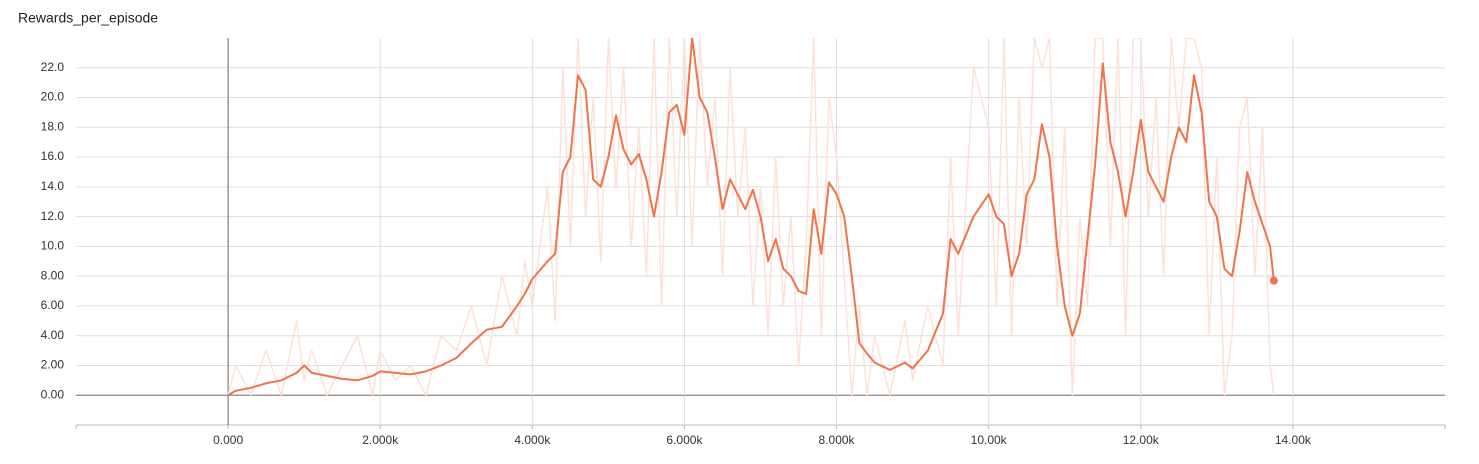  Describe the element at coordinates (53, 126) in the screenshot. I see `y-tick-label: 18.0` at that location.